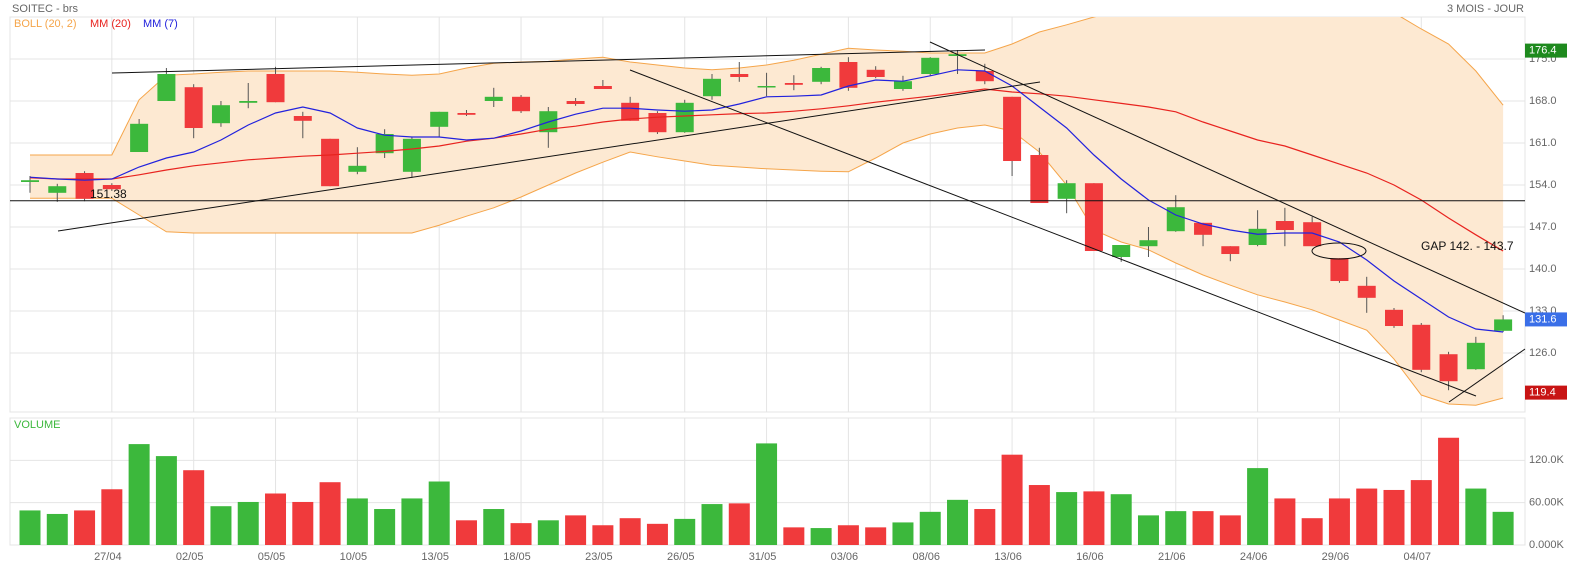  I want to click on volume-title: VOLUME, so click(37, 425).